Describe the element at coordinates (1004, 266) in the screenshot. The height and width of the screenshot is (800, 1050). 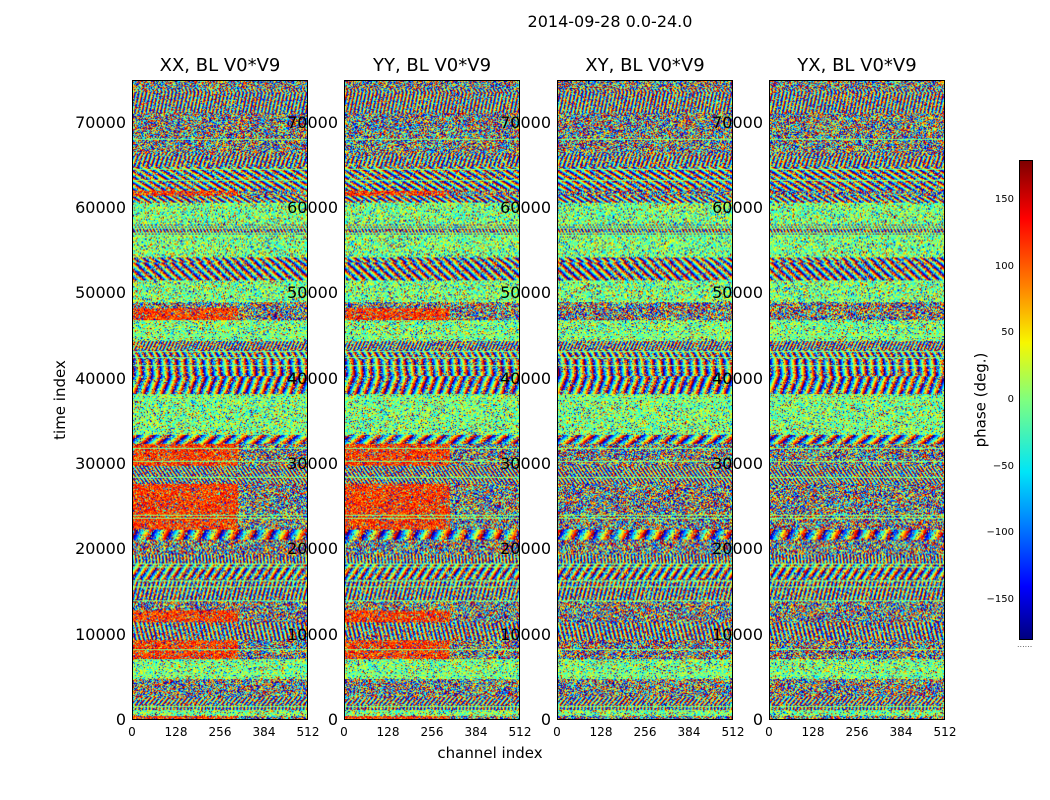
I see `colorbar-tick-label: 100` at that location.